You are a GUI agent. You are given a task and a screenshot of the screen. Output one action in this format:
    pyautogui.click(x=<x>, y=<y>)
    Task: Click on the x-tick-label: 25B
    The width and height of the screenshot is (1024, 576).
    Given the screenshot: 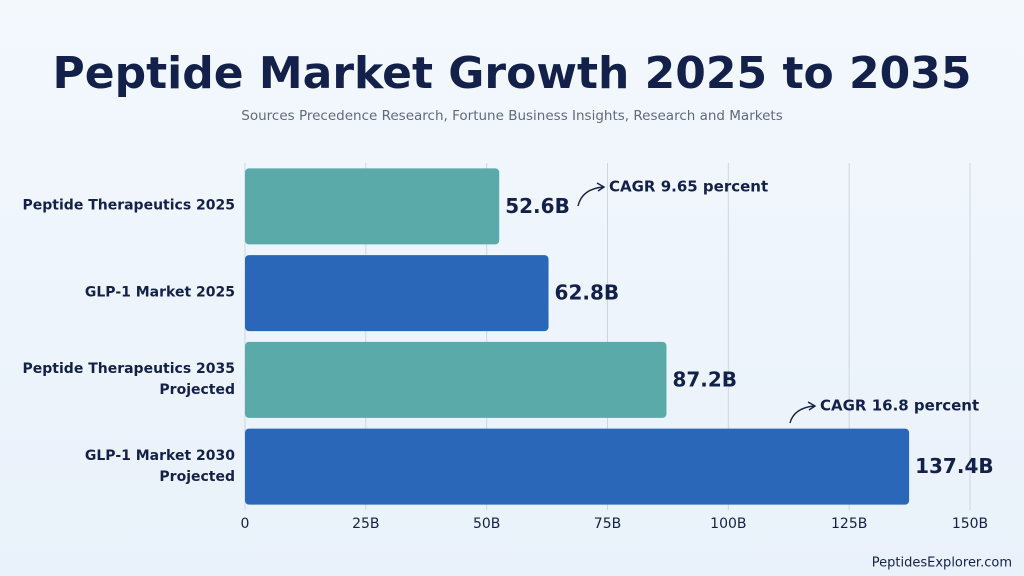 What is the action you would take?
    pyautogui.click(x=365, y=524)
    